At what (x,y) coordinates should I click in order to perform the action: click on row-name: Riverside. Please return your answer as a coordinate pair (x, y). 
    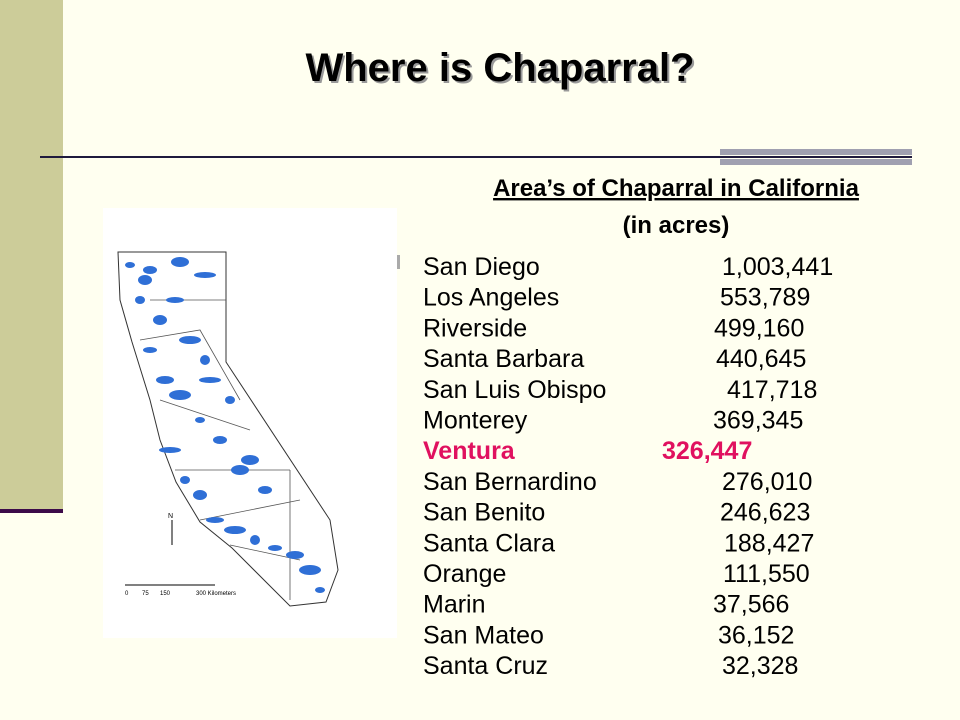
    Looking at the image, I should click on (475, 328).